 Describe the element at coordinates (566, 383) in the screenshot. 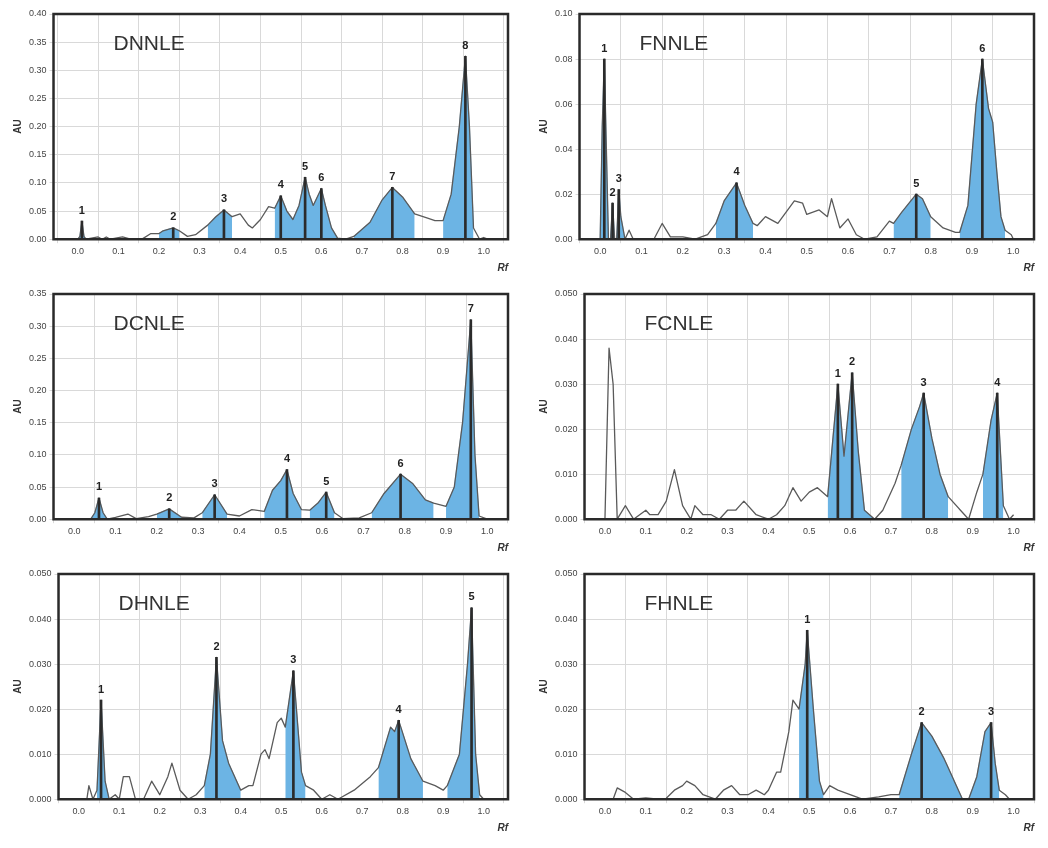

I see `y-tick-label: 0.030` at that location.